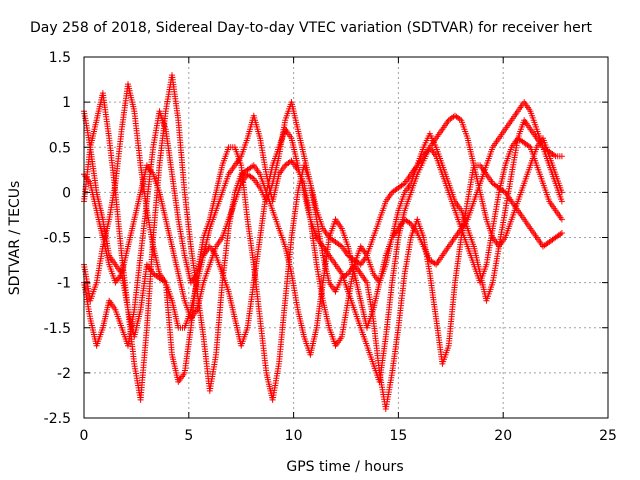 The width and height of the screenshot is (640, 480). I want to click on y-tick-label: 1, so click(66, 103).